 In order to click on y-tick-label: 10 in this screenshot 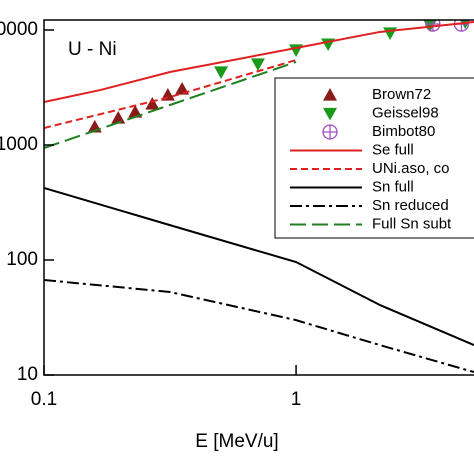, I will do `click(27, 374)`.